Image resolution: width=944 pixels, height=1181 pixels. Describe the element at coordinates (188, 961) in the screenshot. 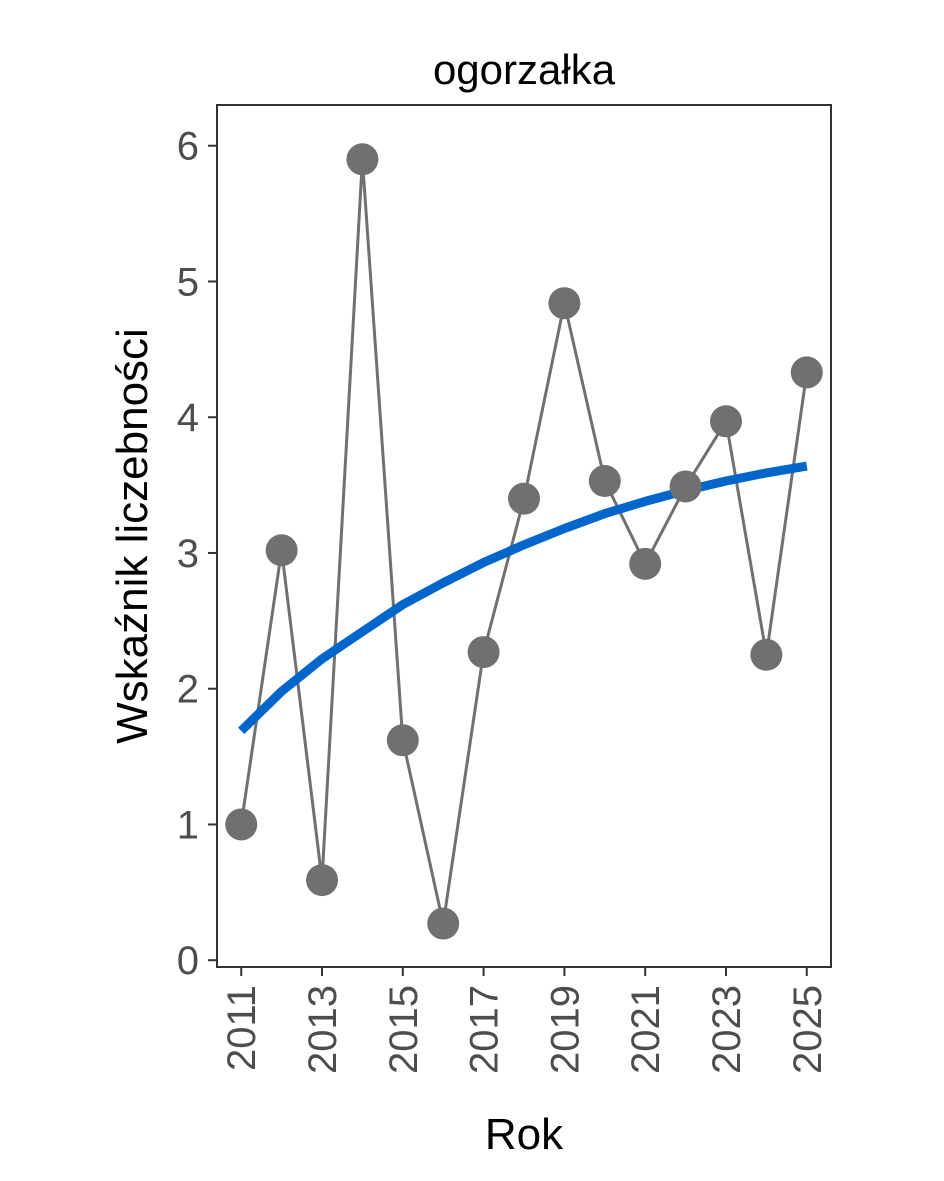

I see `y-tick-label: 0` at that location.